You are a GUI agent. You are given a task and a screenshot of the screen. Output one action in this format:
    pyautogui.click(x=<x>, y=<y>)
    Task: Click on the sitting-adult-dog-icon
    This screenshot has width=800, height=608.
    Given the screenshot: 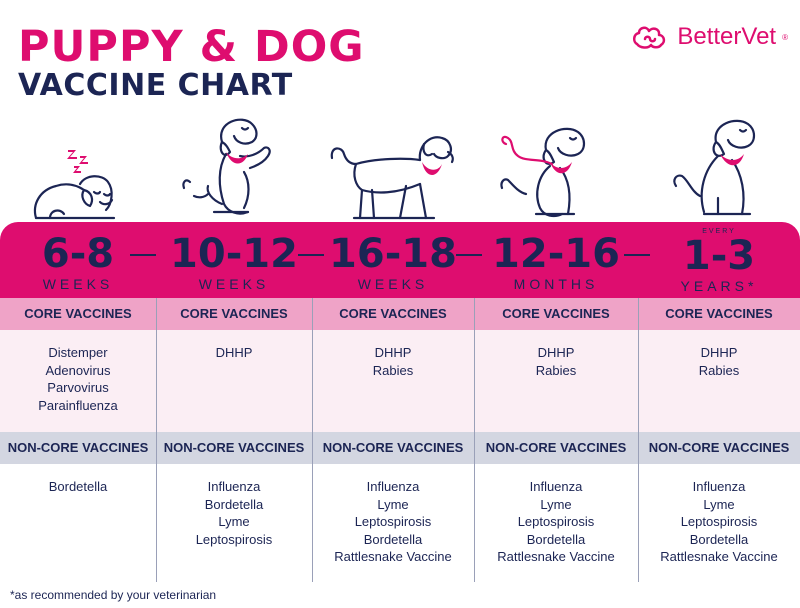 What is the action you would take?
    pyautogui.click(x=725, y=172)
    